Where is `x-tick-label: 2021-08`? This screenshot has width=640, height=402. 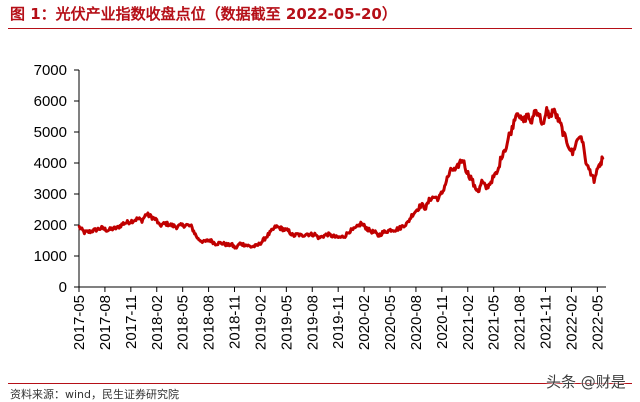 x-tick-label: 2021-08 is located at coordinates (520, 322).